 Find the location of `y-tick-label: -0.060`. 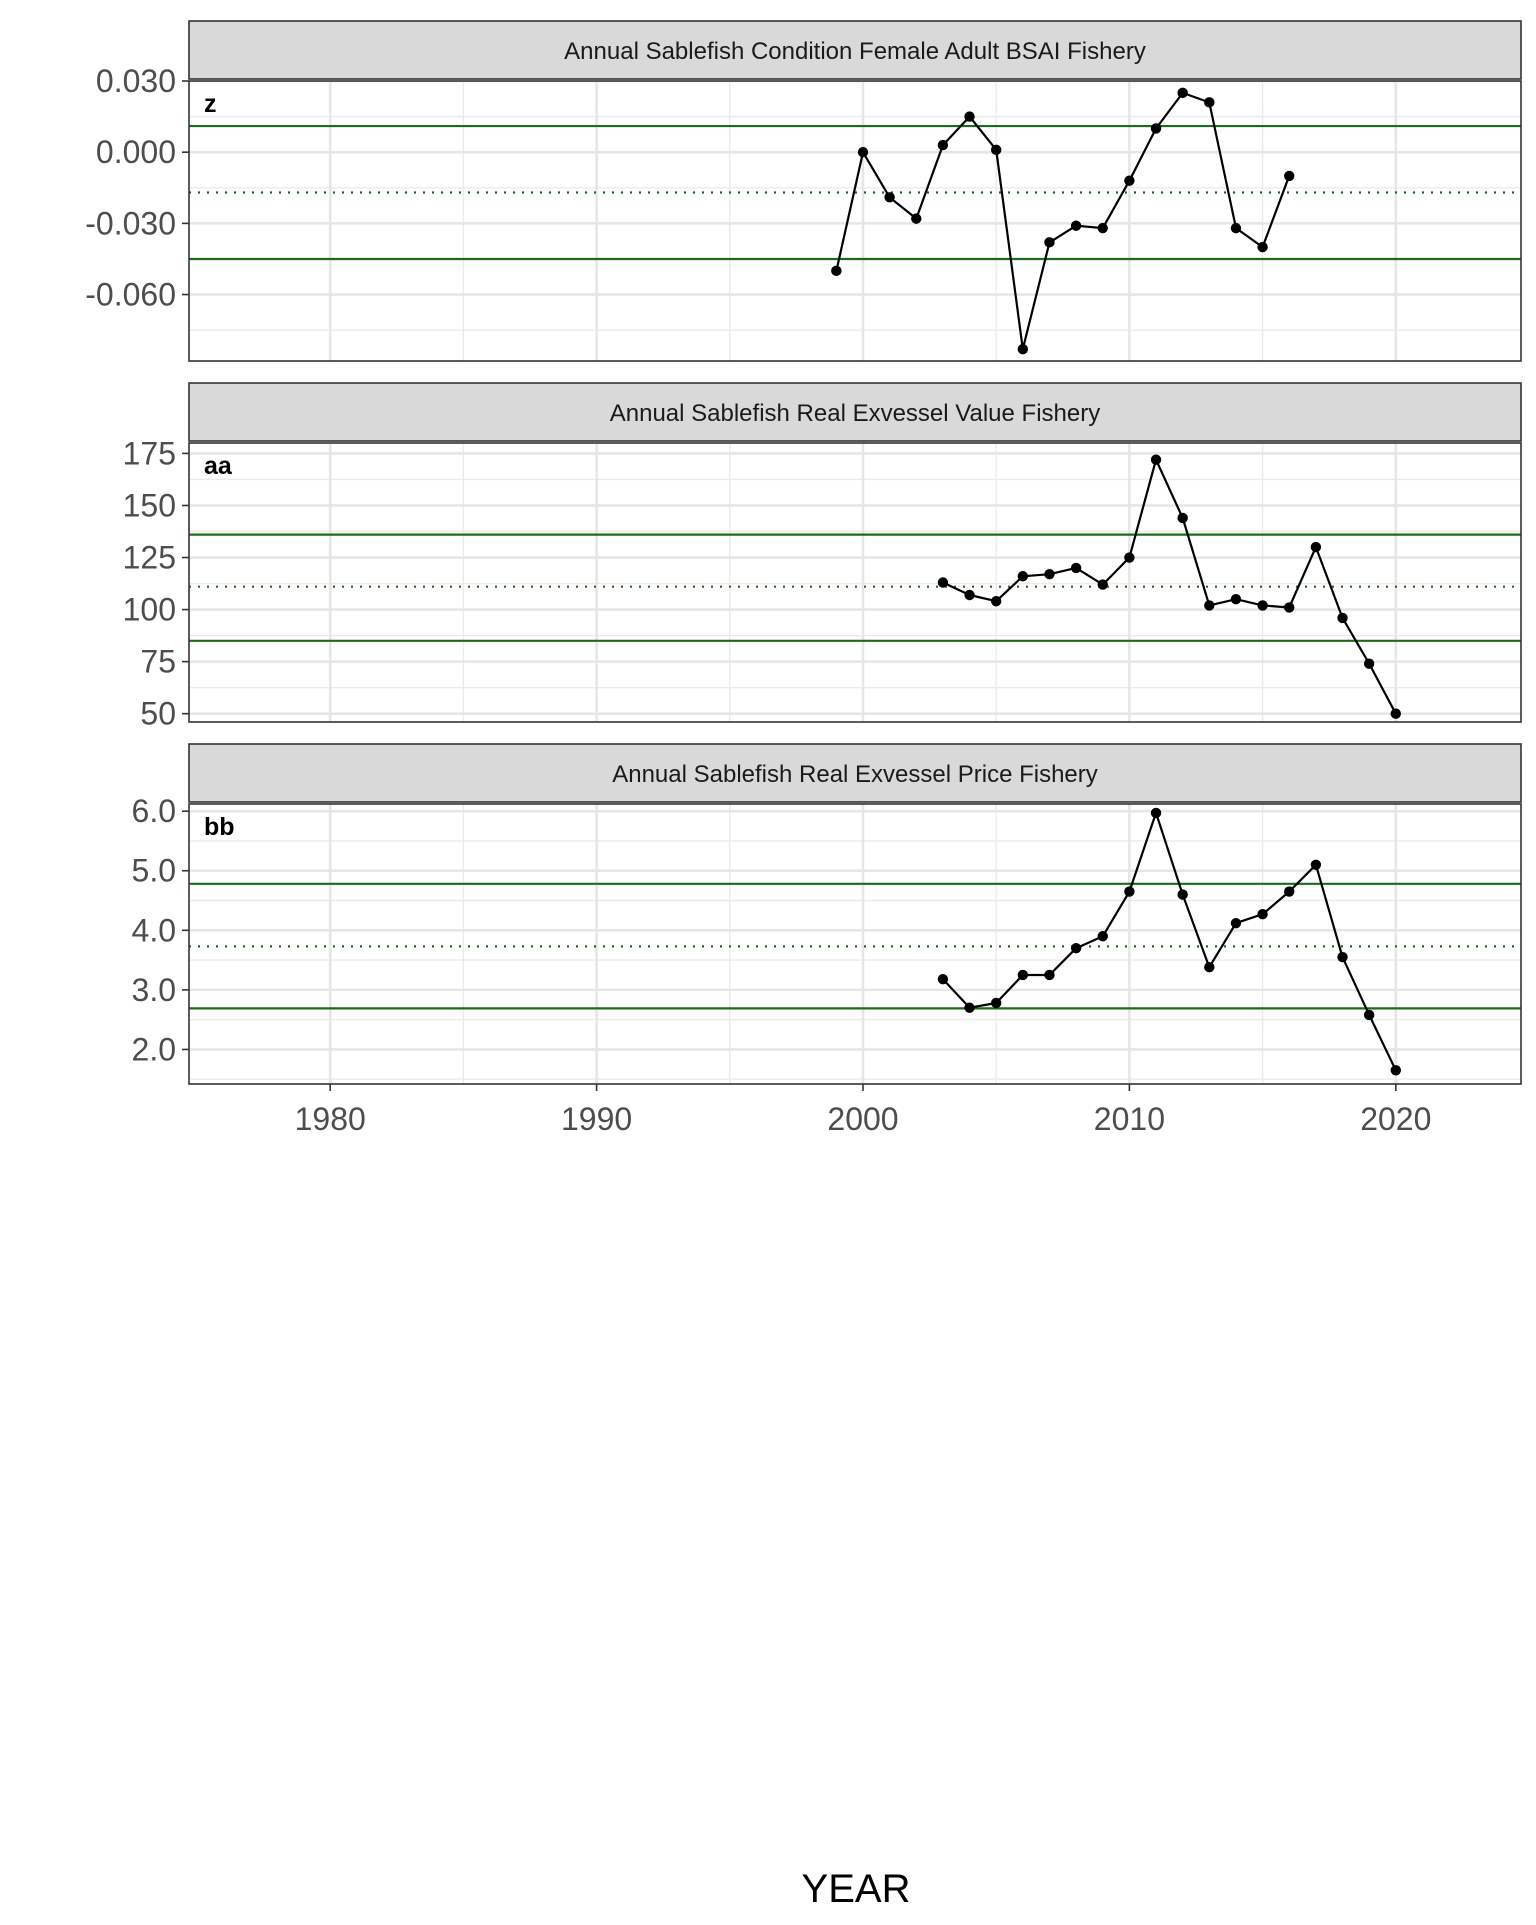

y-tick-label: -0.060 is located at coordinates (130, 295).